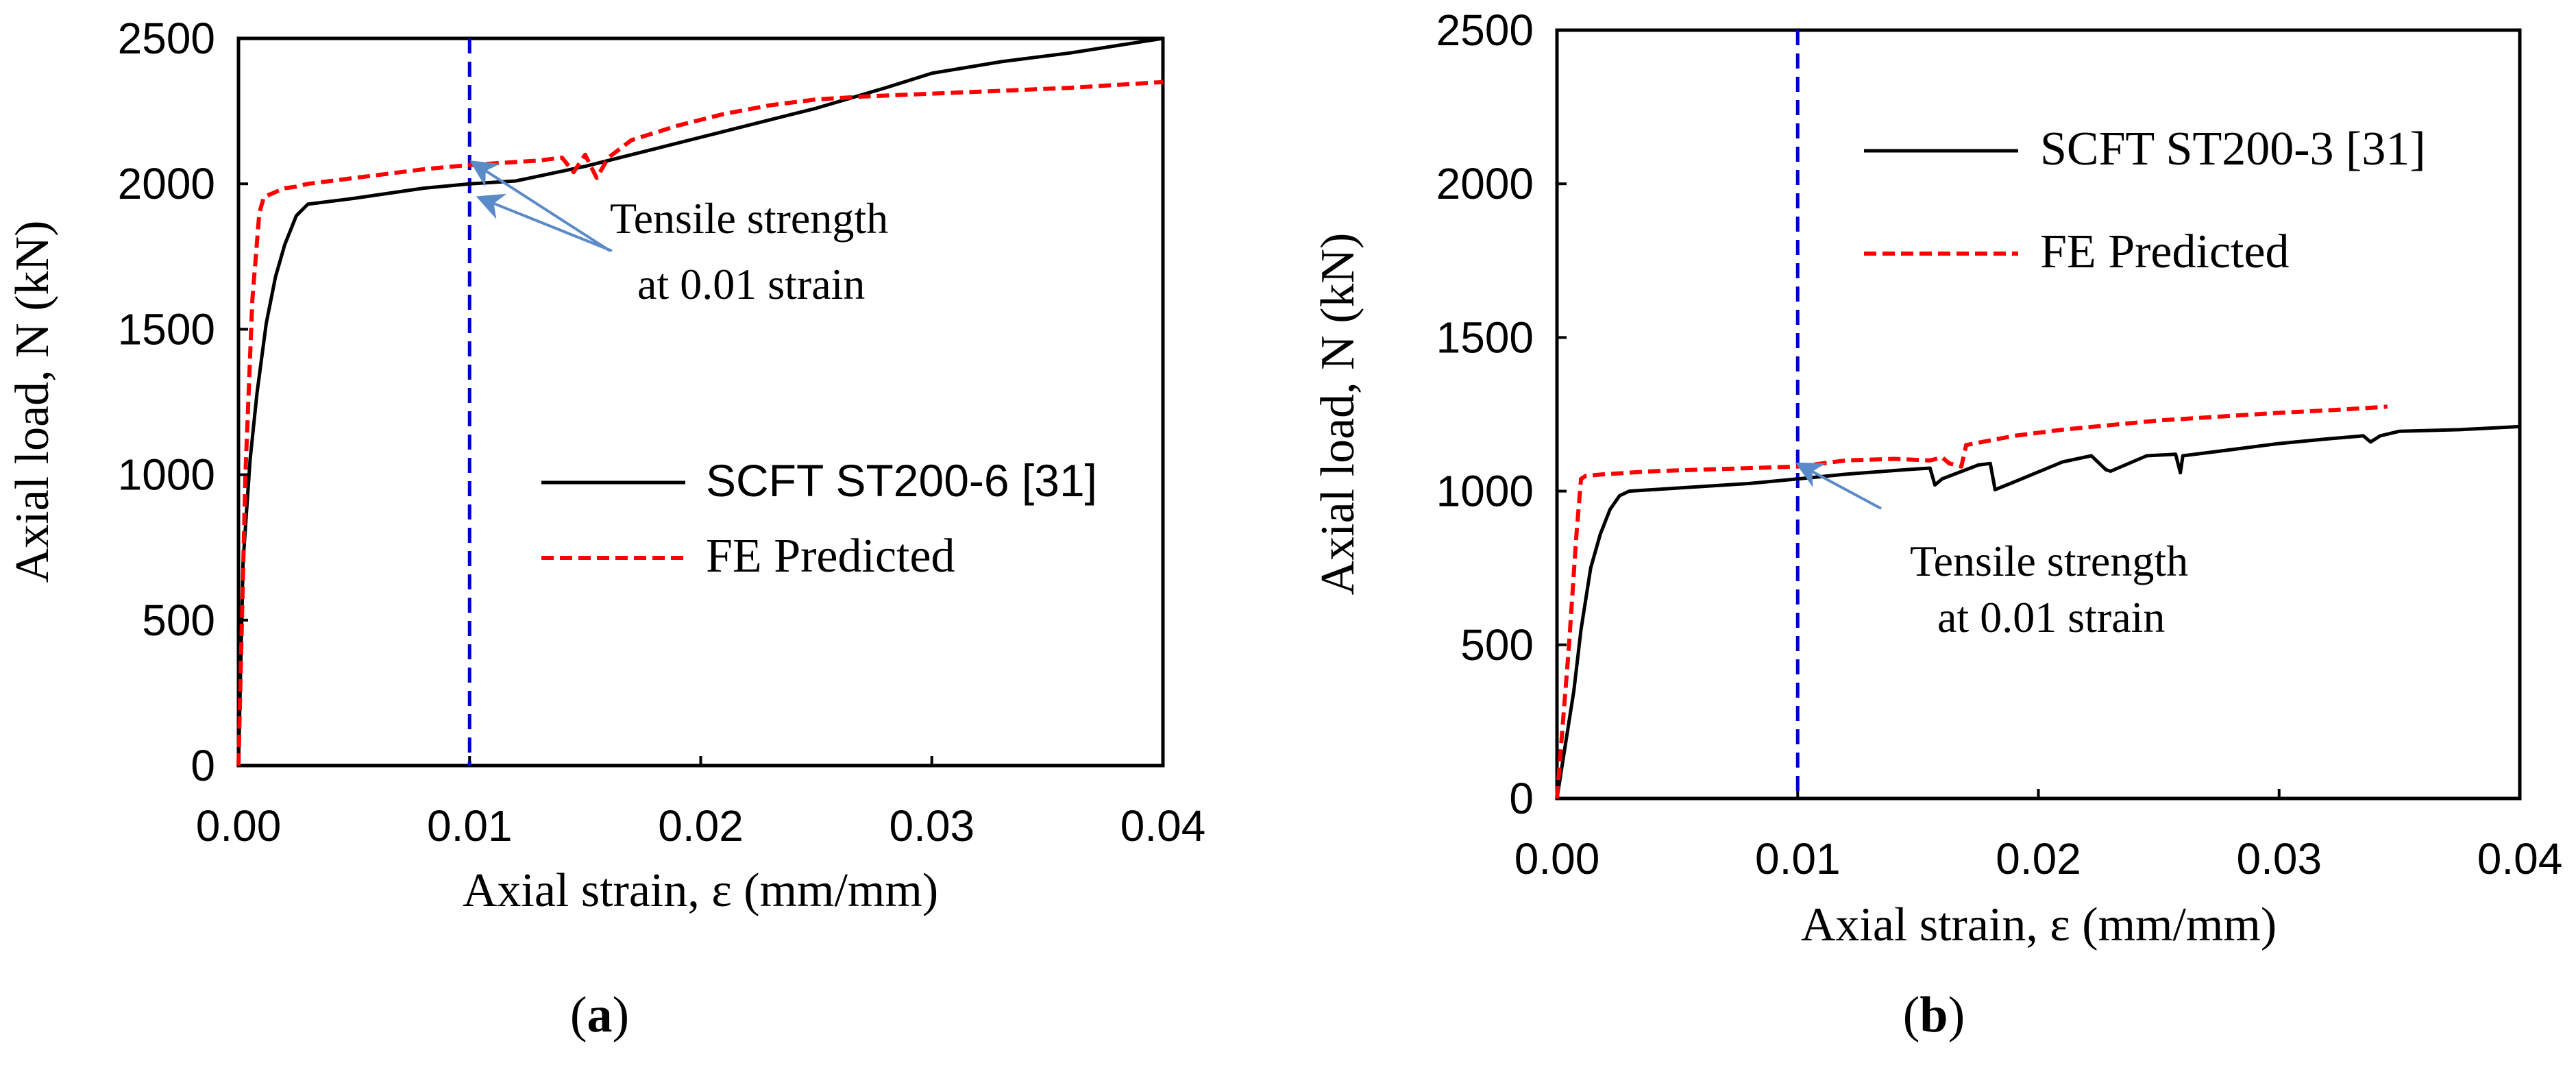 The height and width of the screenshot is (1074, 2576). Describe the element at coordinates (2233, 149) in the screenshot. I see `legend-label: SCFT ST200-3 [31]` at that location.